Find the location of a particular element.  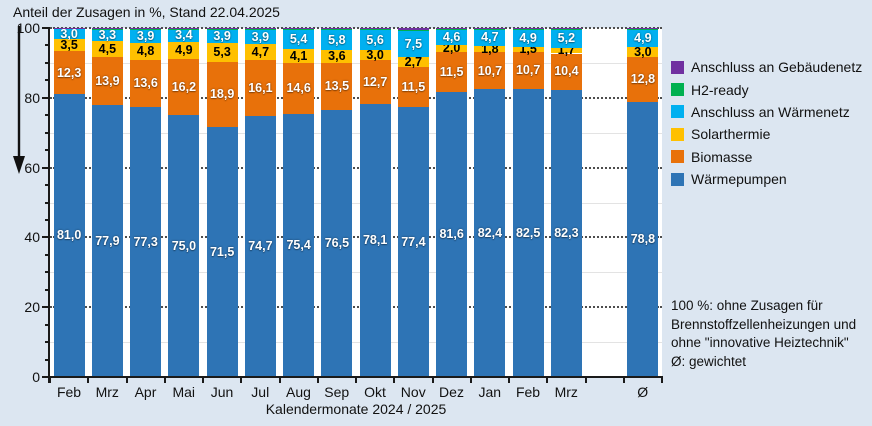

bar-segment-anschluss-waermenetz: 7,5 is located at coordinates (413, 44).